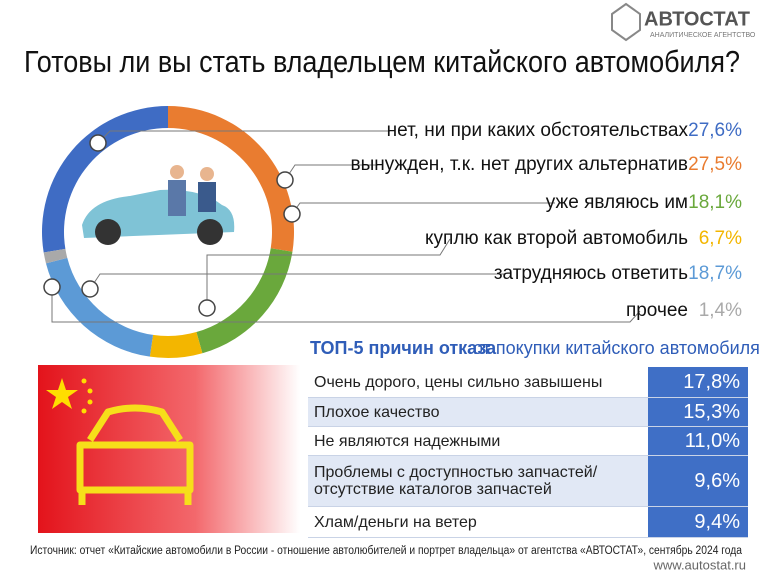 This screenshot has width=770, height=578. What do you see at coordinates (626, 22) in the screenshot?
I see `logo-icon` at bounding box center [626, 22].